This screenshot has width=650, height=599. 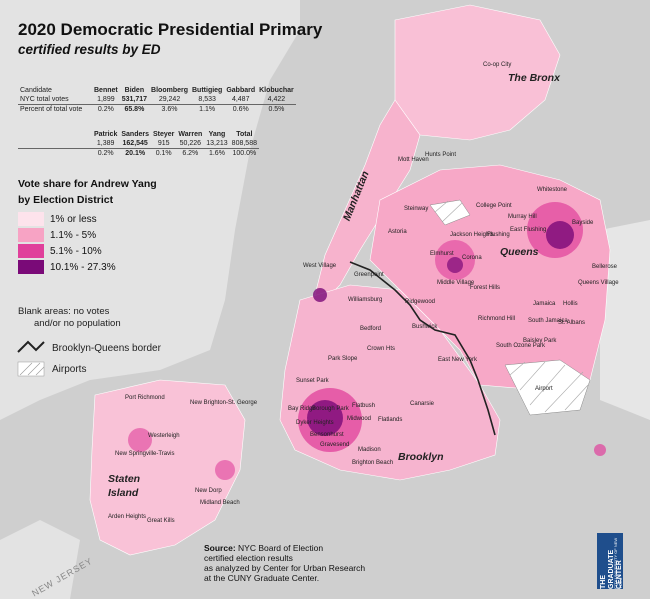 What do you see at coordinates (241, 109) in the screenshot?
I see `vote-percent: 0.6%` at bounding box center [241, 109].